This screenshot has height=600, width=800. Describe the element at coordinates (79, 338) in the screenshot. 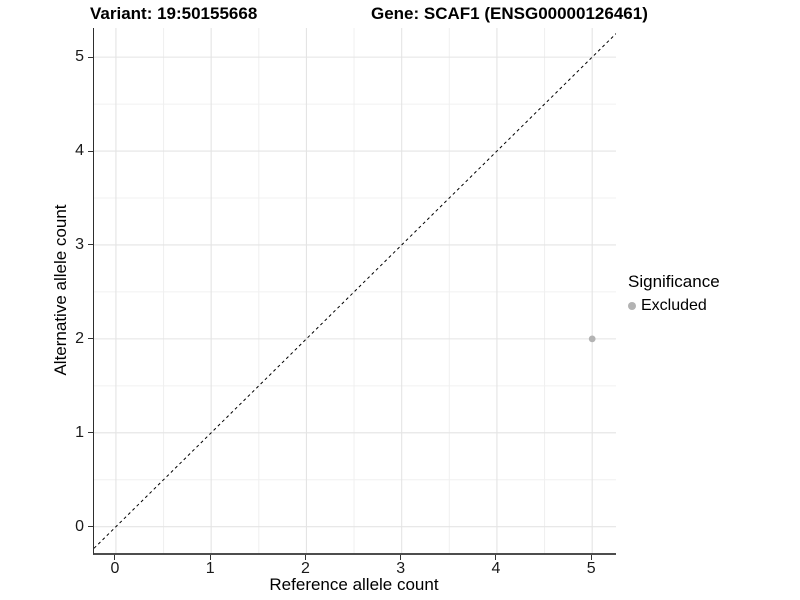

I see `y-tick-label: 2` at that location.